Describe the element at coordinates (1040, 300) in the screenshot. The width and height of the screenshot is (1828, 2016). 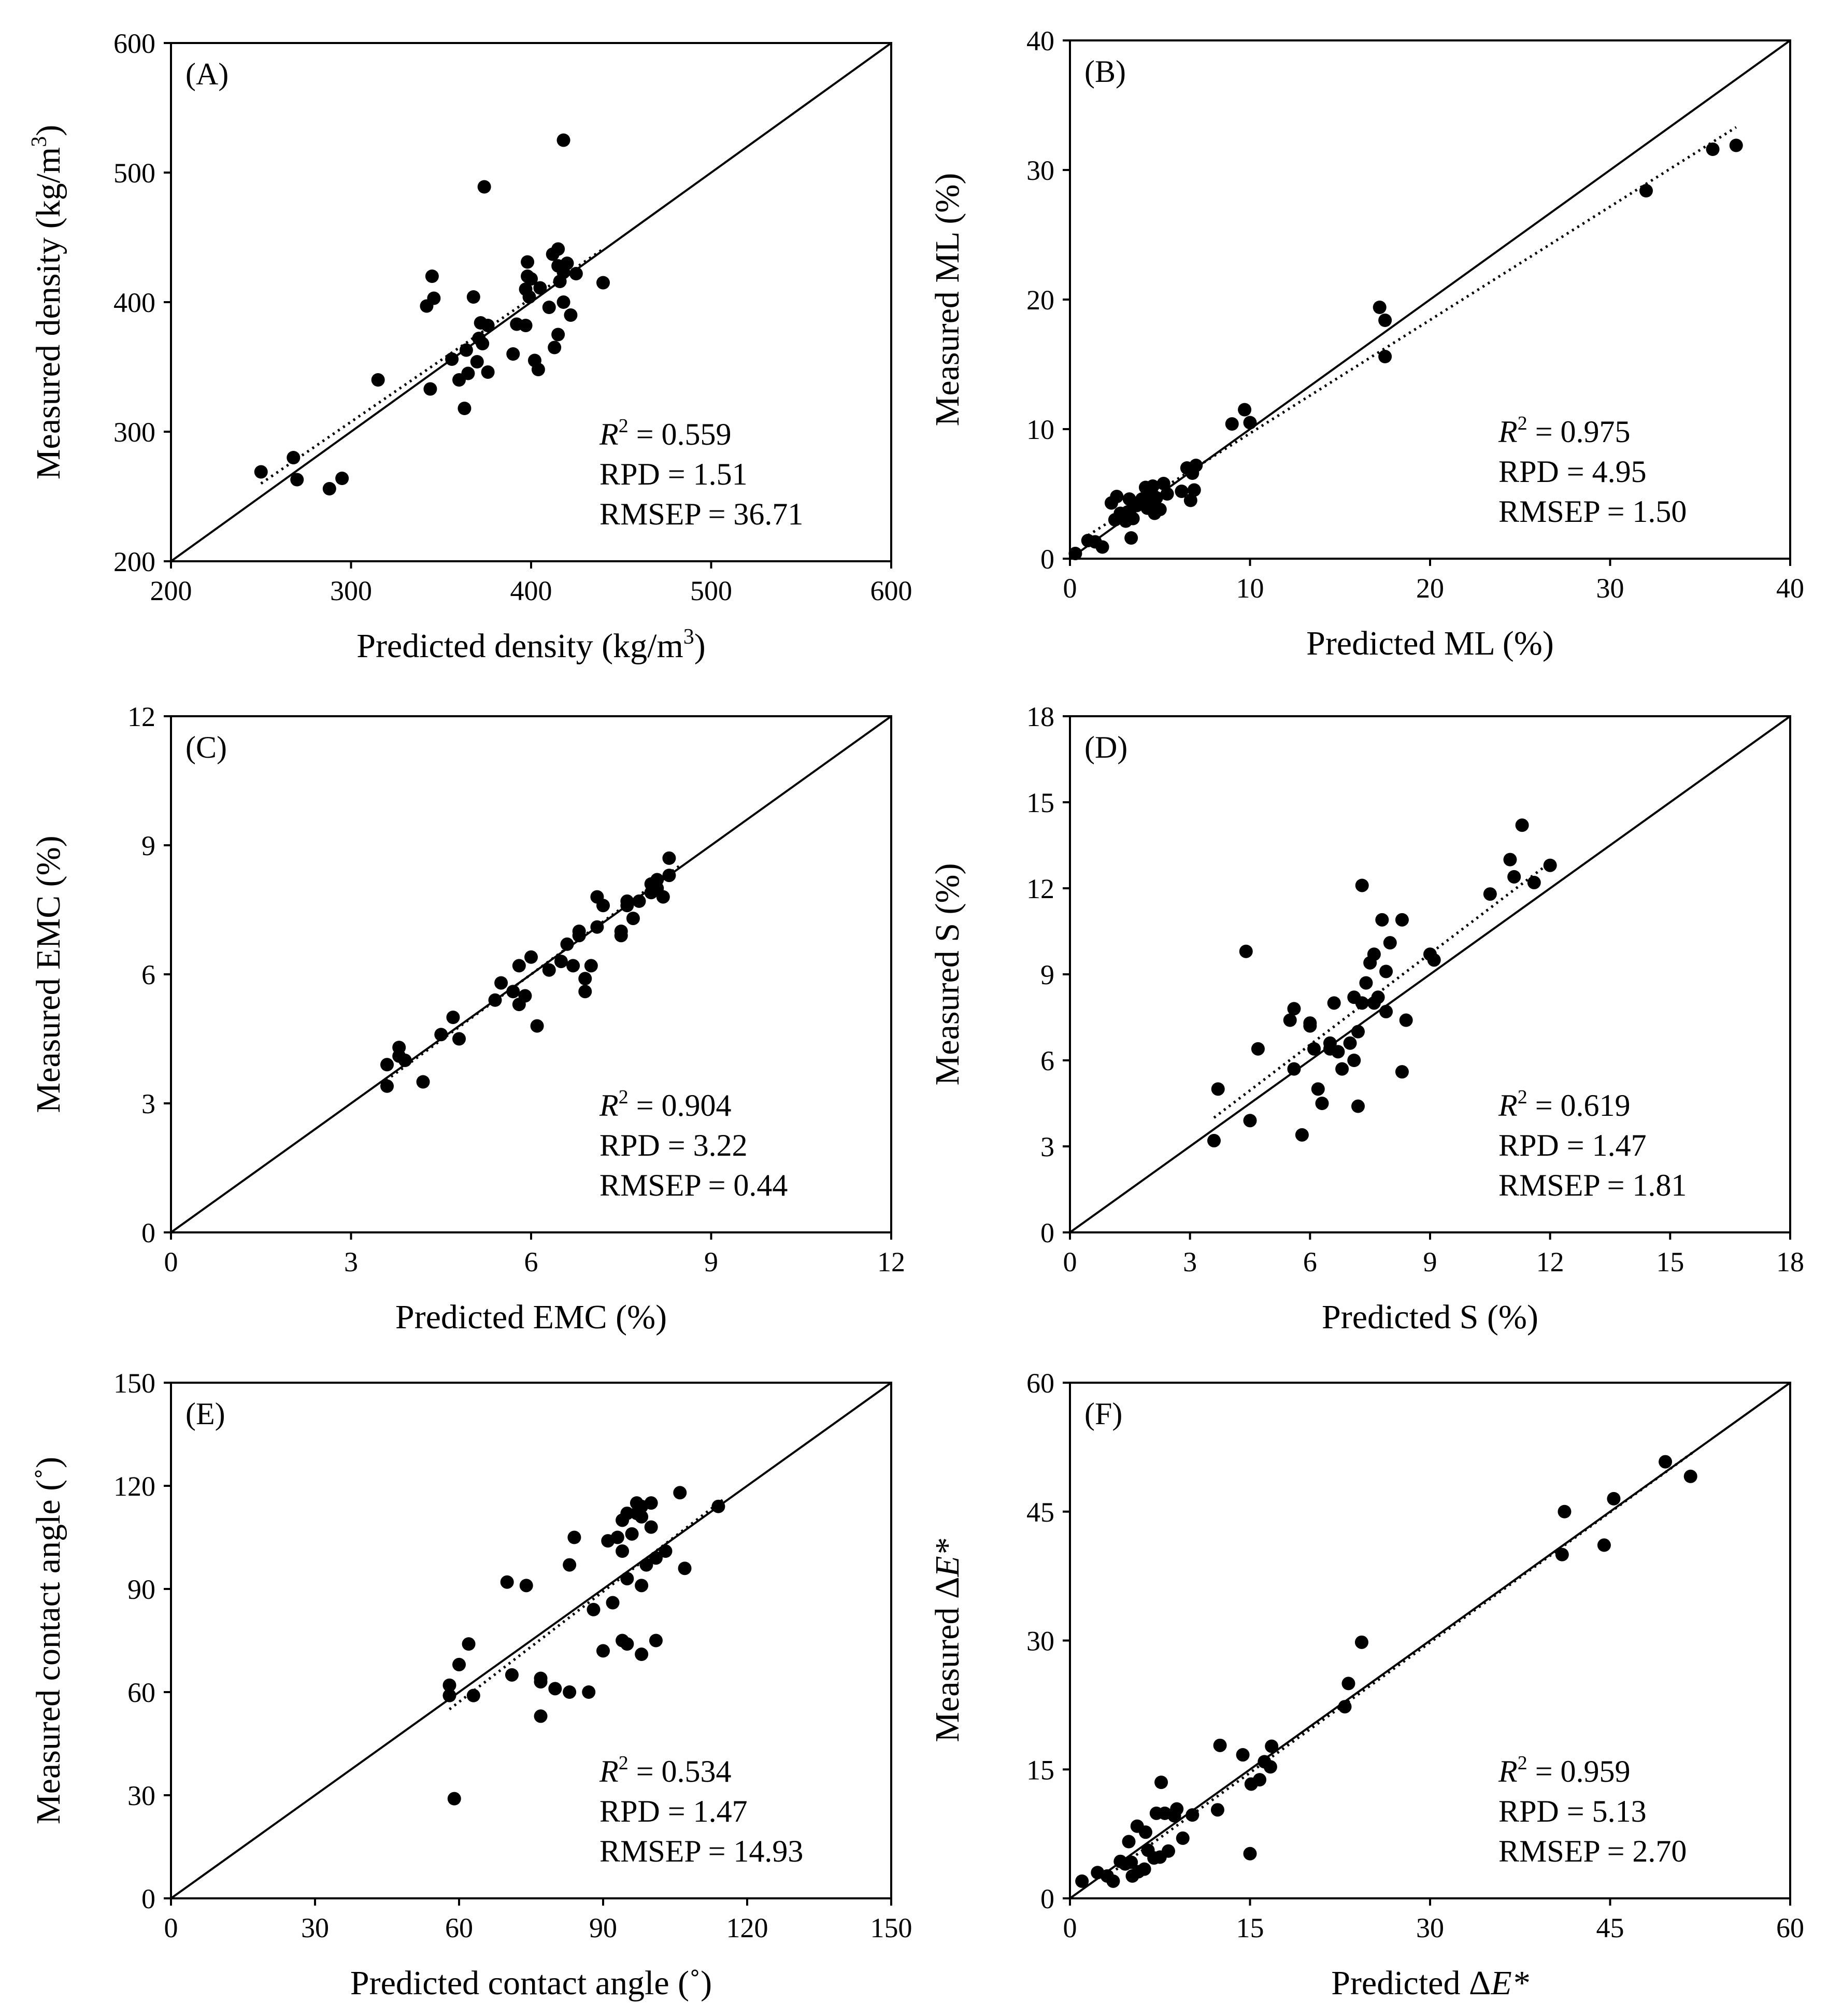
I see `y-tick-label: 20` at that location.